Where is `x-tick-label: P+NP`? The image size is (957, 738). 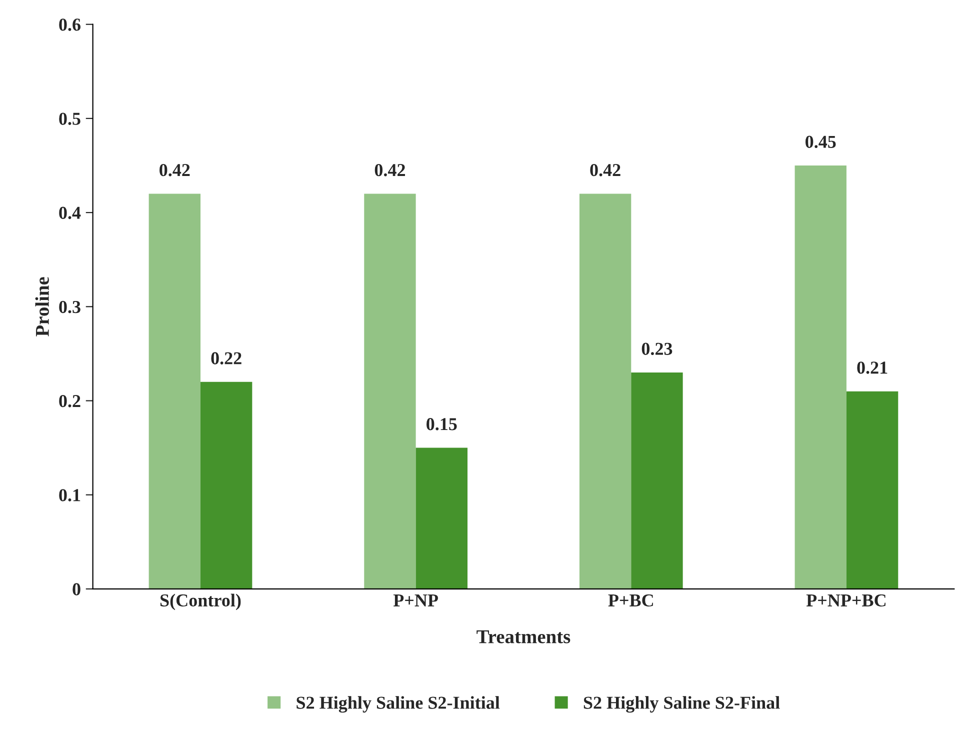 x-tick-label: P+NP is located at coordinates (415, 600).